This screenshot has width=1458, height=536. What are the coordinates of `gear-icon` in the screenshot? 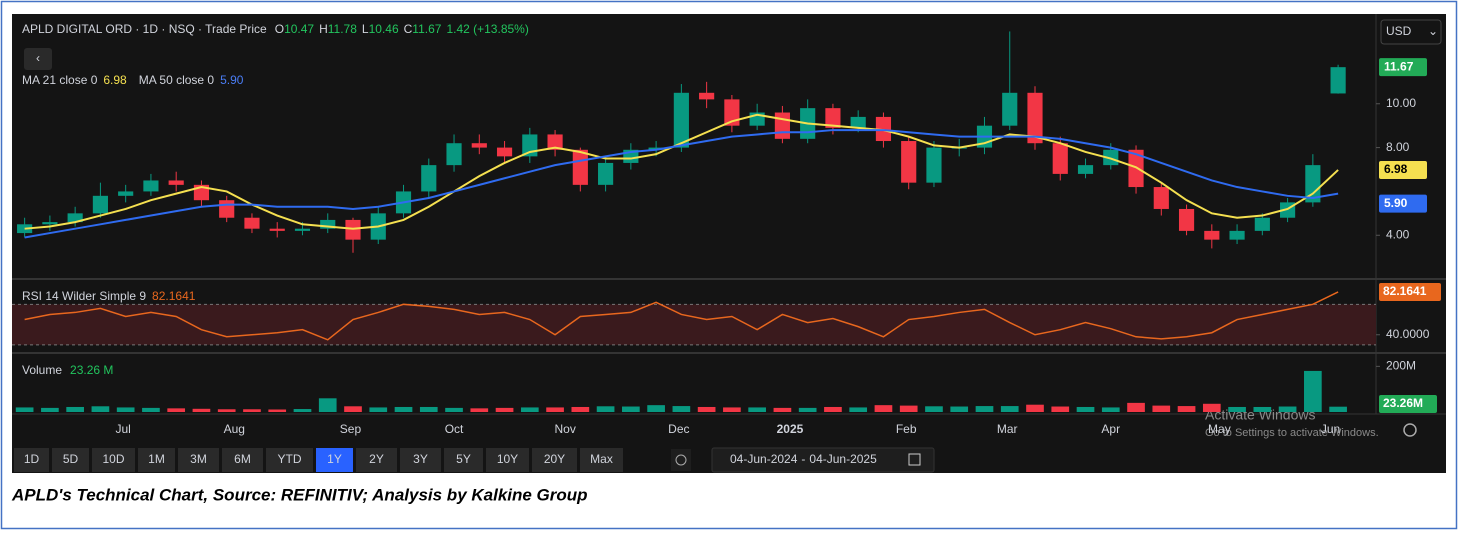 It's located at (681, 460).